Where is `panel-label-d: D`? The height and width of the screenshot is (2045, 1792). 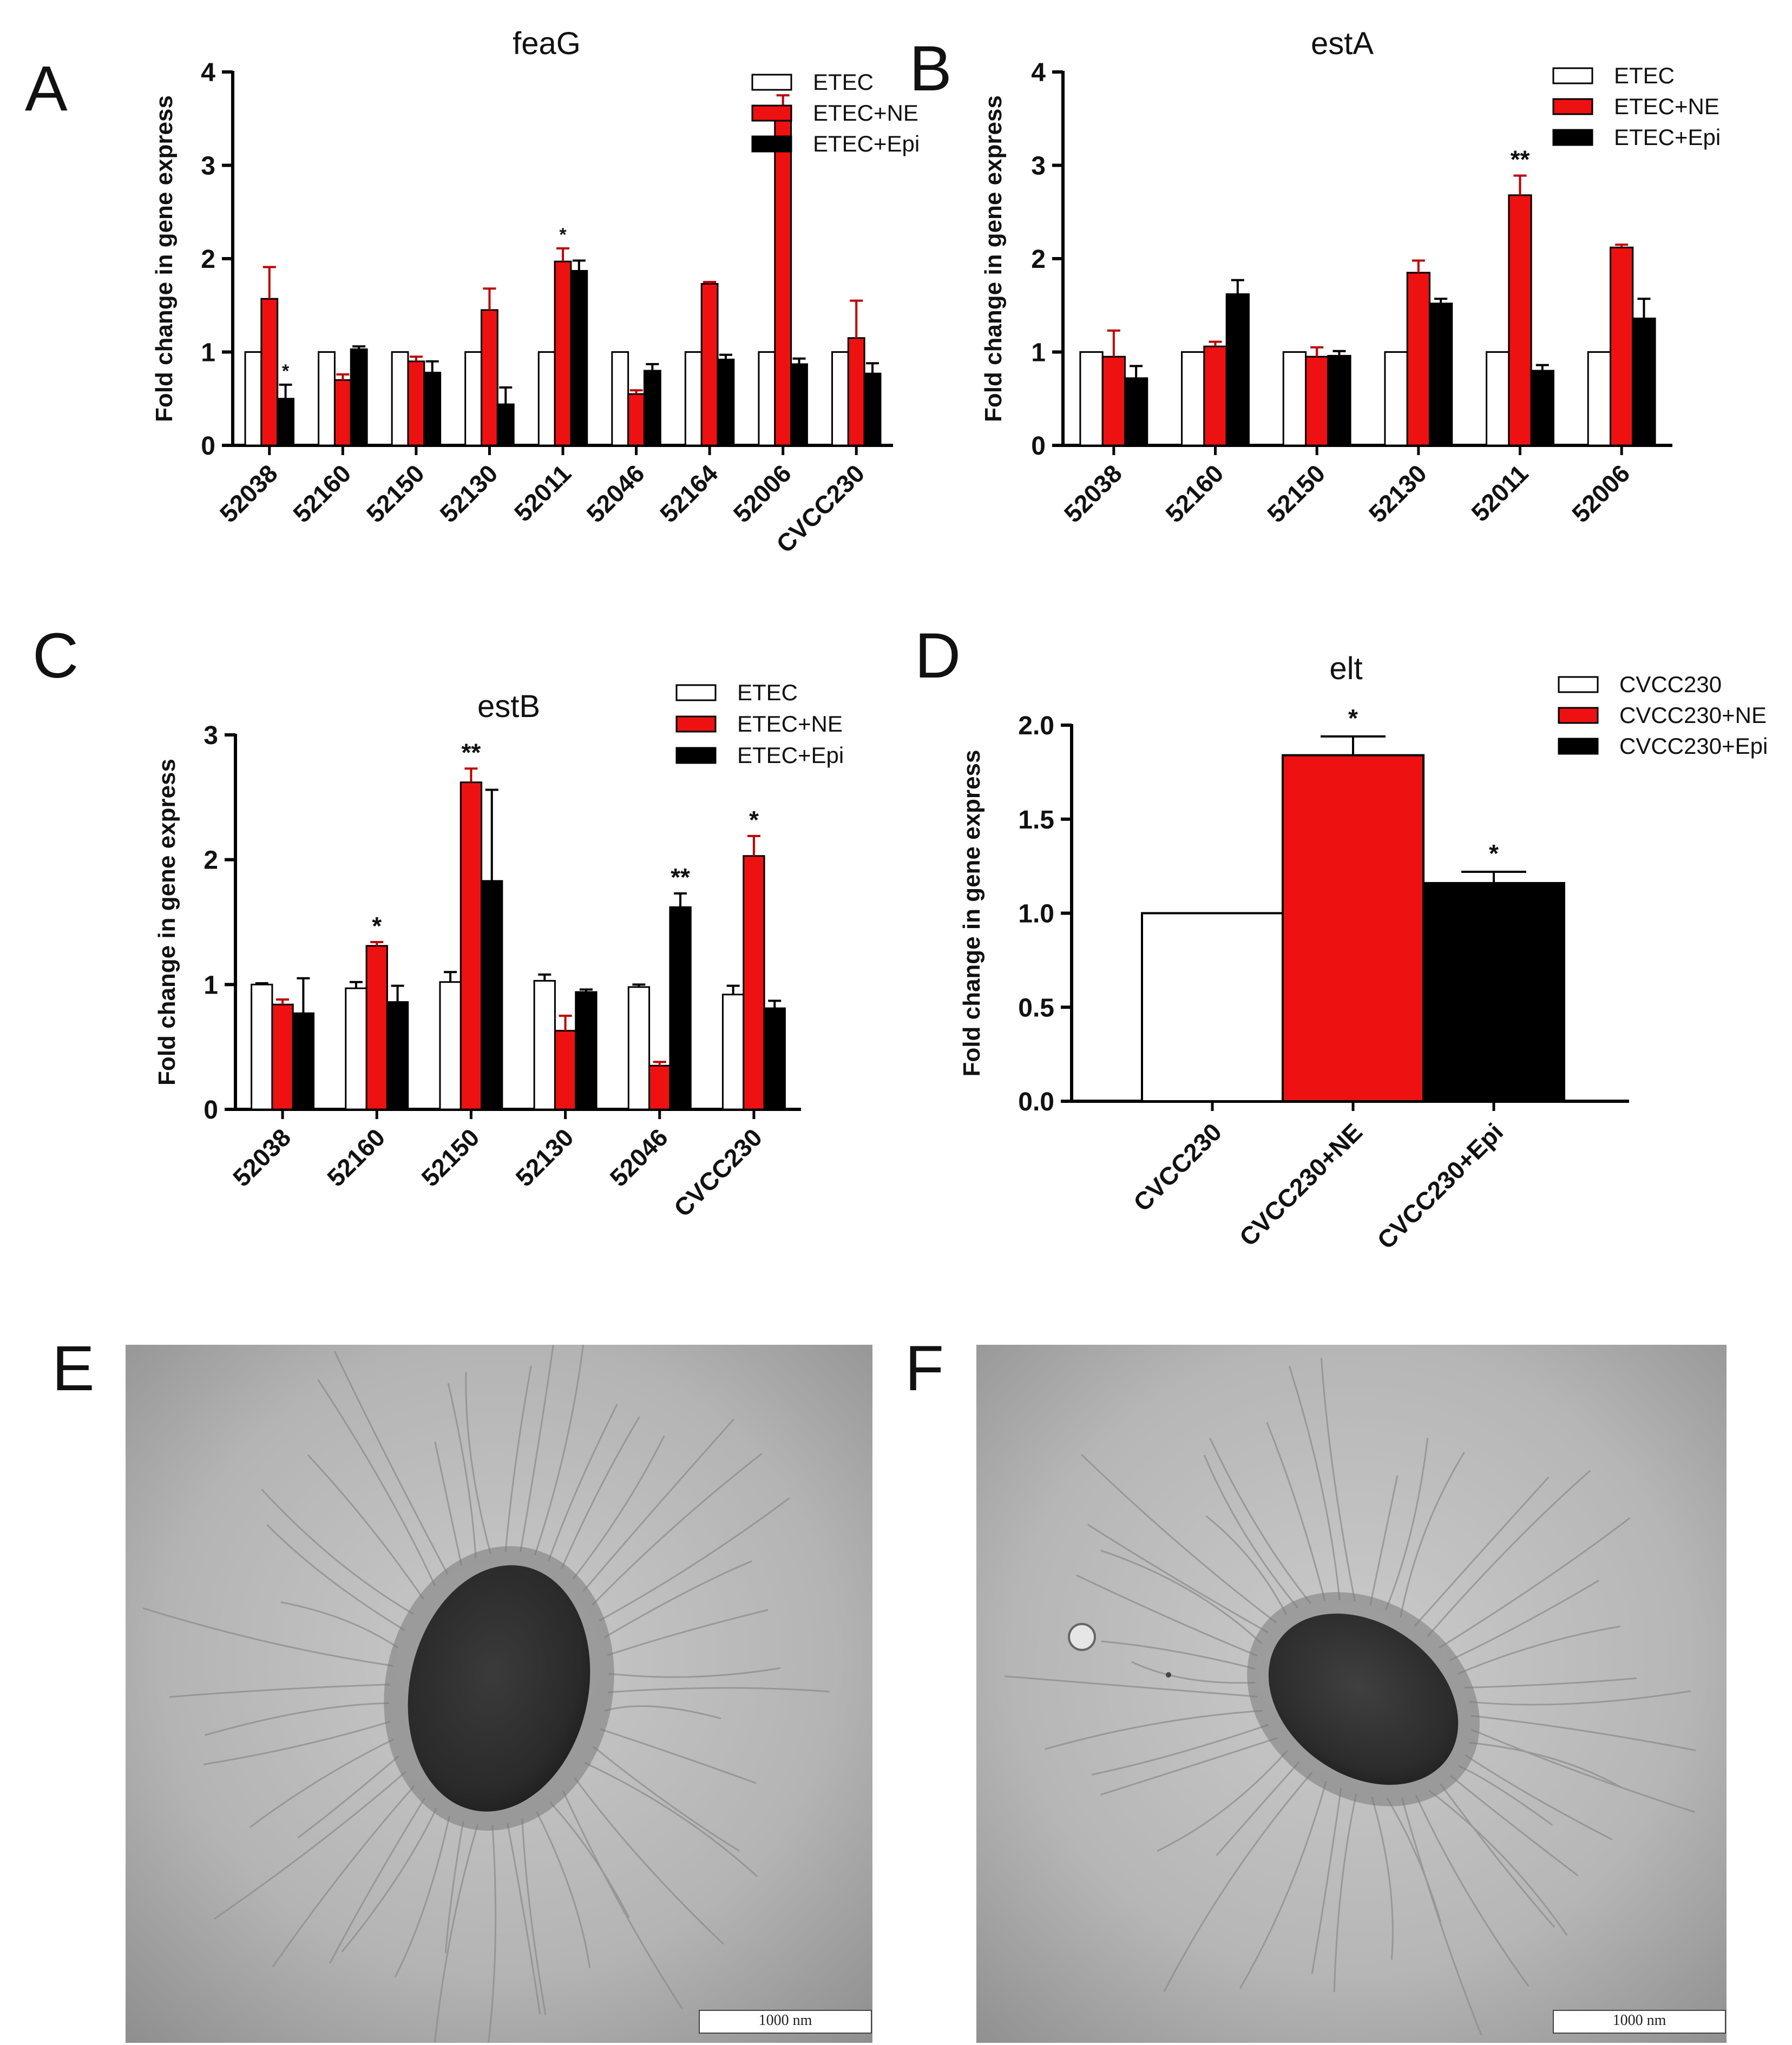
panel-label-d: D is located at coordinates (938, 656).